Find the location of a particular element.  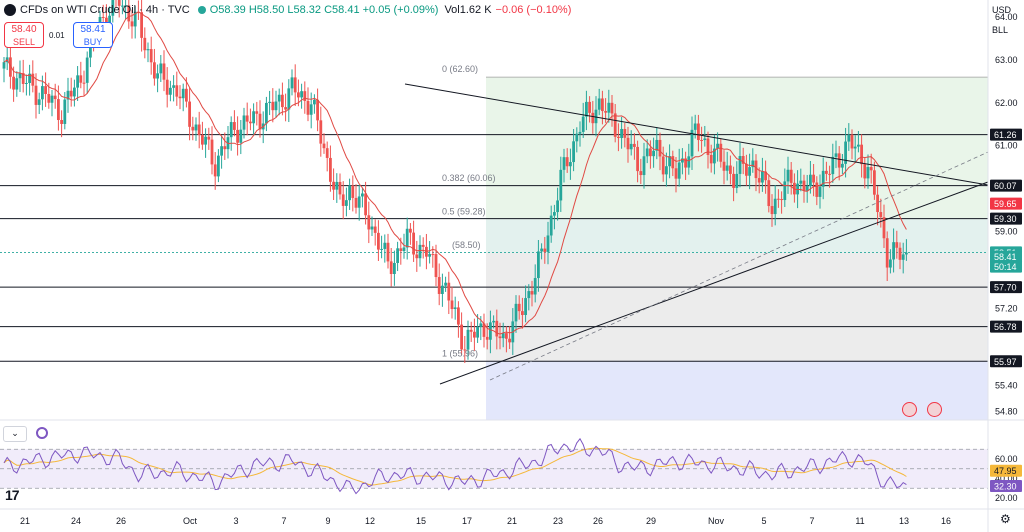

fib-label: 0.382 (60.06) is located at coordinates (469, 178).